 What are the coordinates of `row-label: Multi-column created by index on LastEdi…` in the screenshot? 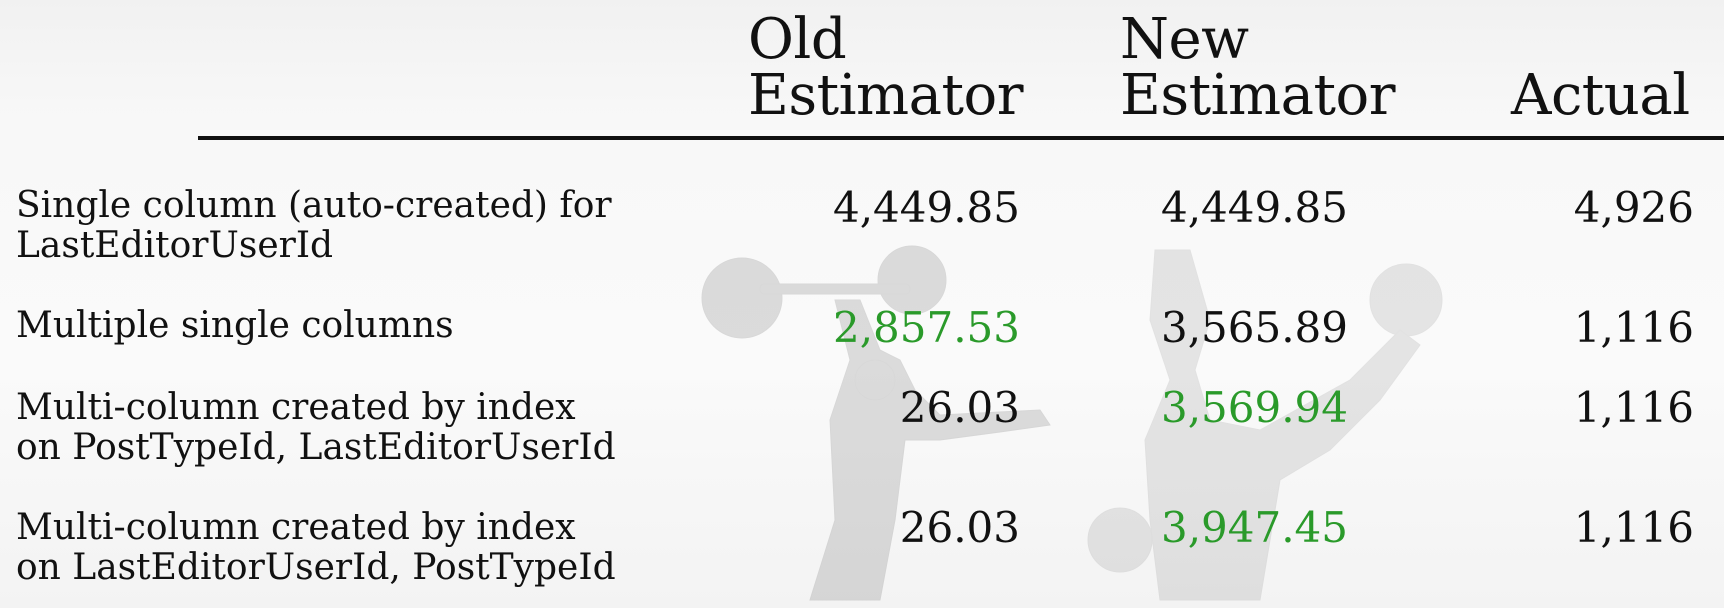 It's located at (316, 547).